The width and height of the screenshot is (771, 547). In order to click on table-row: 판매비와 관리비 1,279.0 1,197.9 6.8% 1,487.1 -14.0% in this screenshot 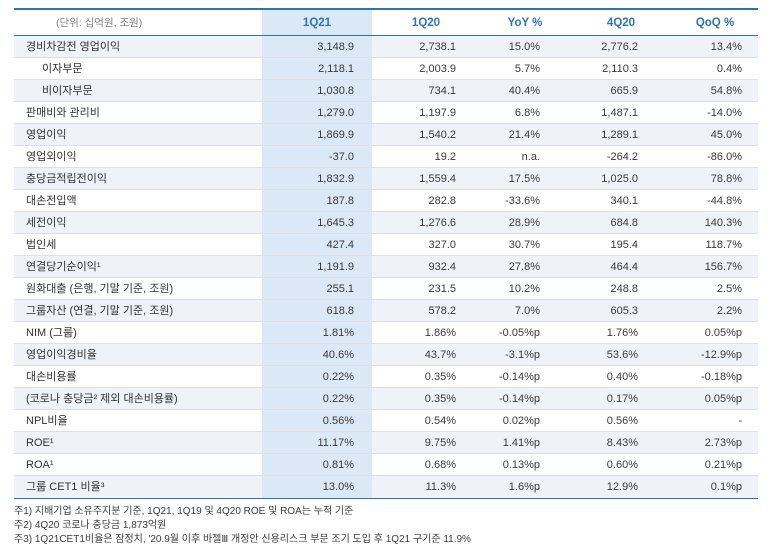, I will do `click(386, 113)`.